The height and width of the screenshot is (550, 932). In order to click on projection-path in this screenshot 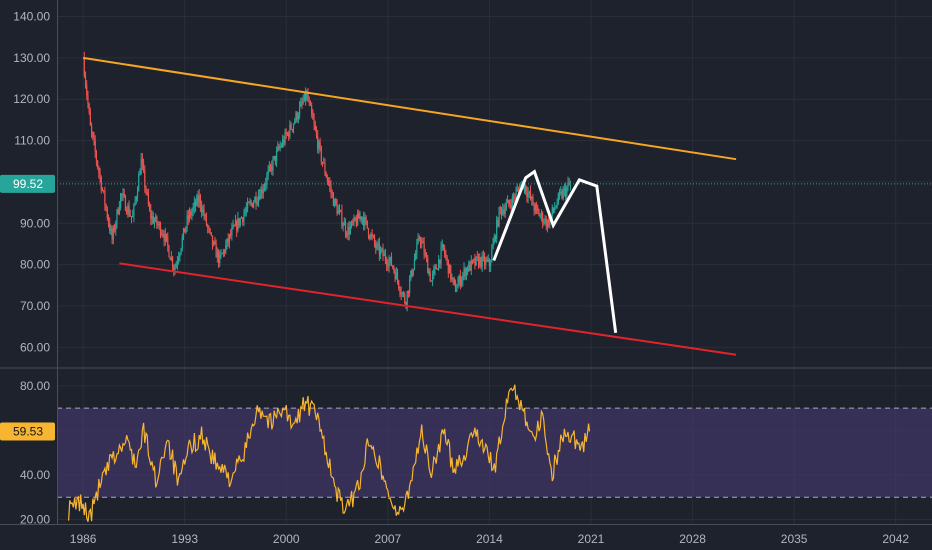, I will do `click(555, 251)`.